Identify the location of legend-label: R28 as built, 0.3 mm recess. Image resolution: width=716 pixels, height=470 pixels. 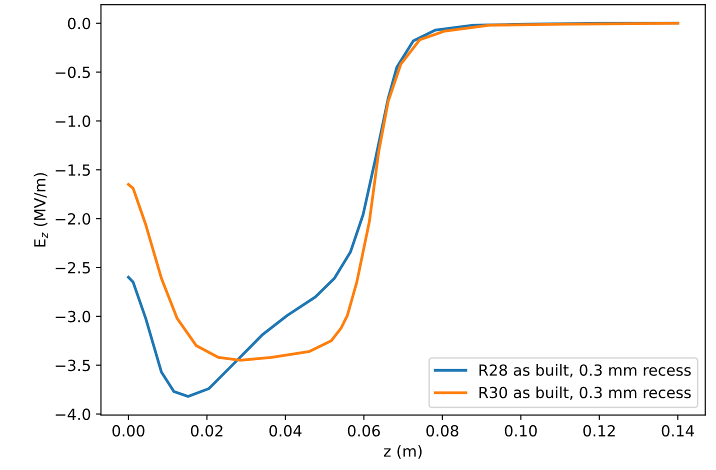
(585, 371).